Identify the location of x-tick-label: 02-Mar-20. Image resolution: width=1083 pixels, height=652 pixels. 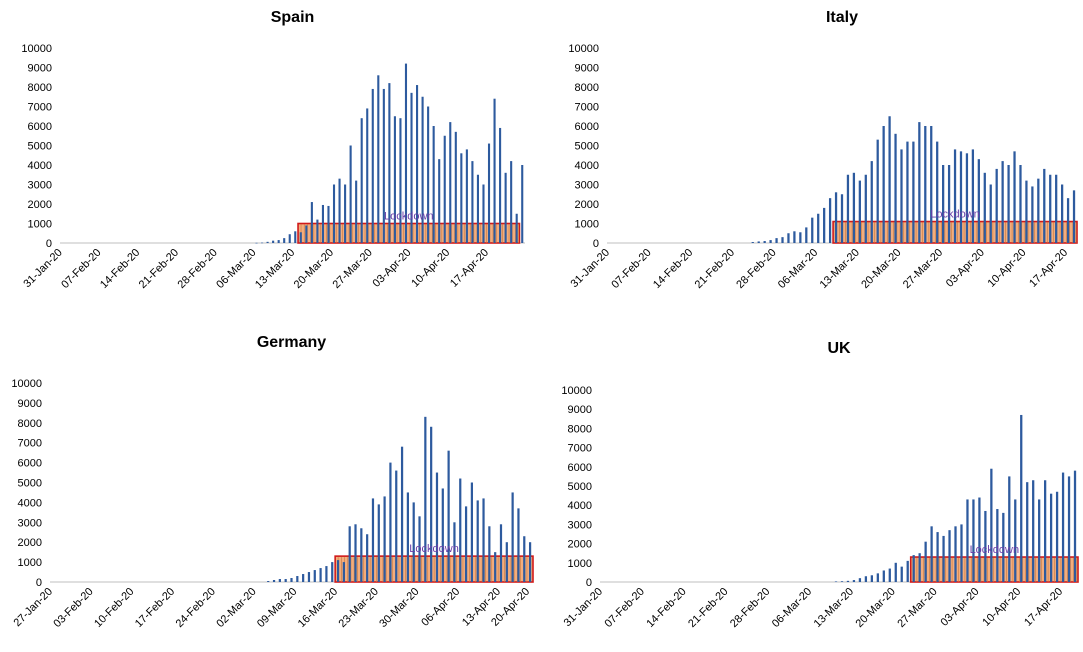
(236, 608).